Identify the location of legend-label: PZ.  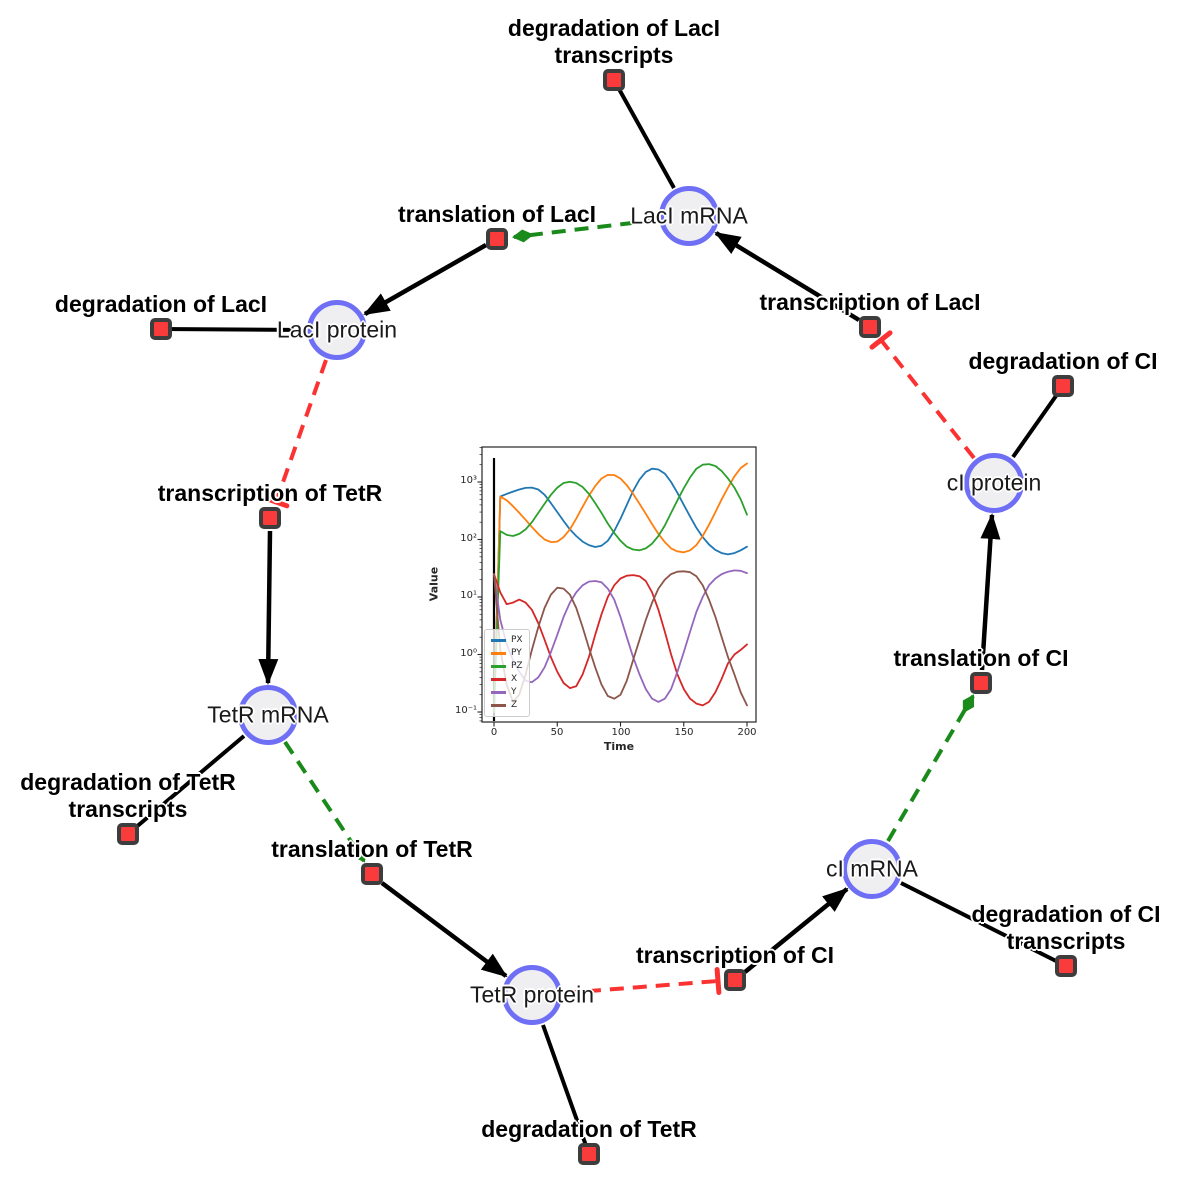
(517, 666).